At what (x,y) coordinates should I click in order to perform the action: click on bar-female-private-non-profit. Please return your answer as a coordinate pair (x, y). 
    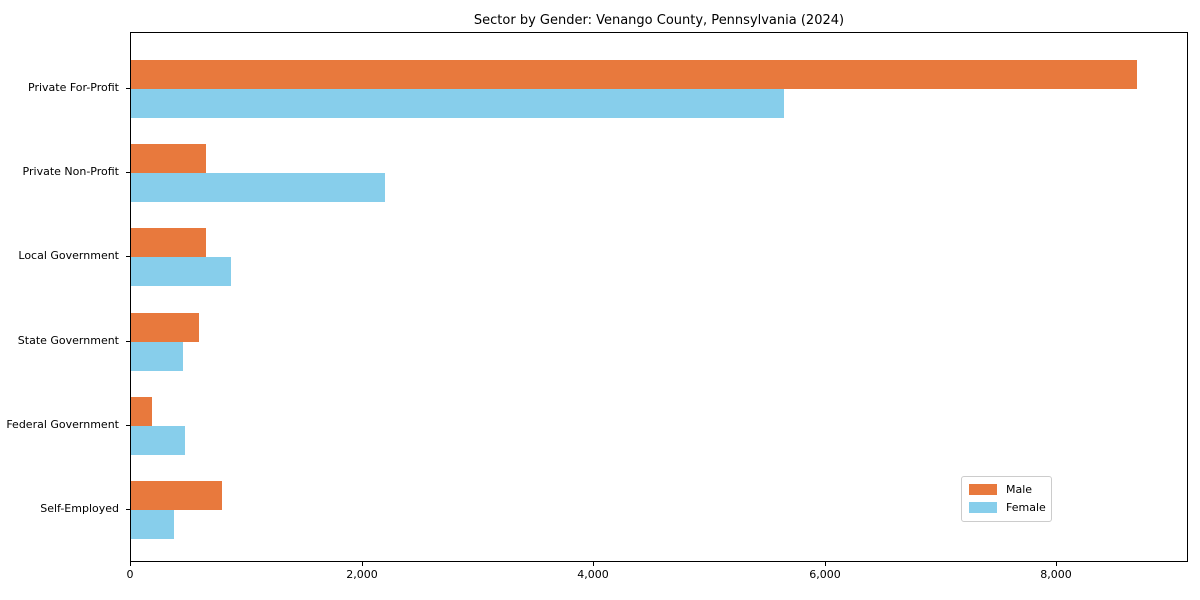
    Looking at the image, I should click on (258, 187).